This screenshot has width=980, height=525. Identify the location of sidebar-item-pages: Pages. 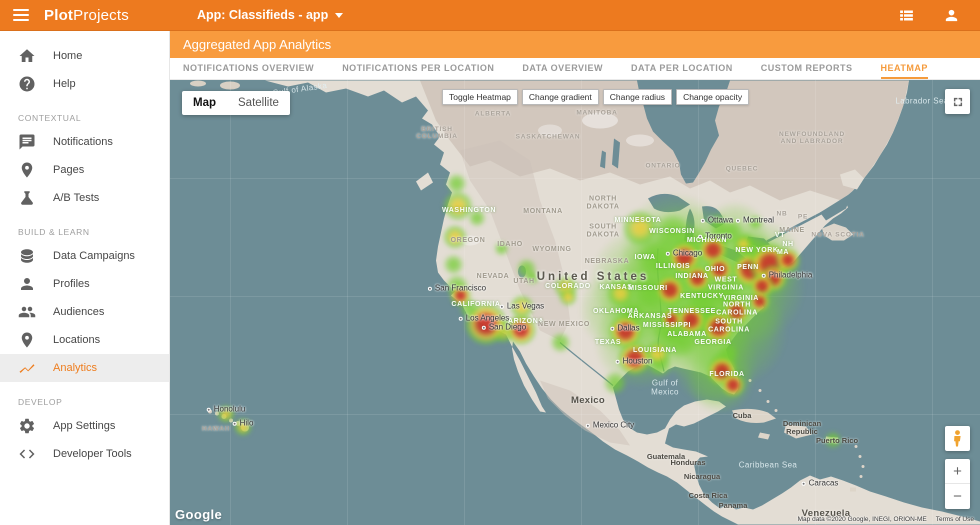
(84, 170).